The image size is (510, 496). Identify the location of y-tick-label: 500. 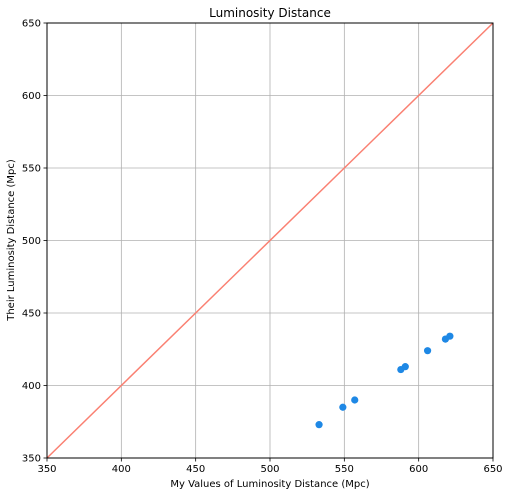
(31, 241).